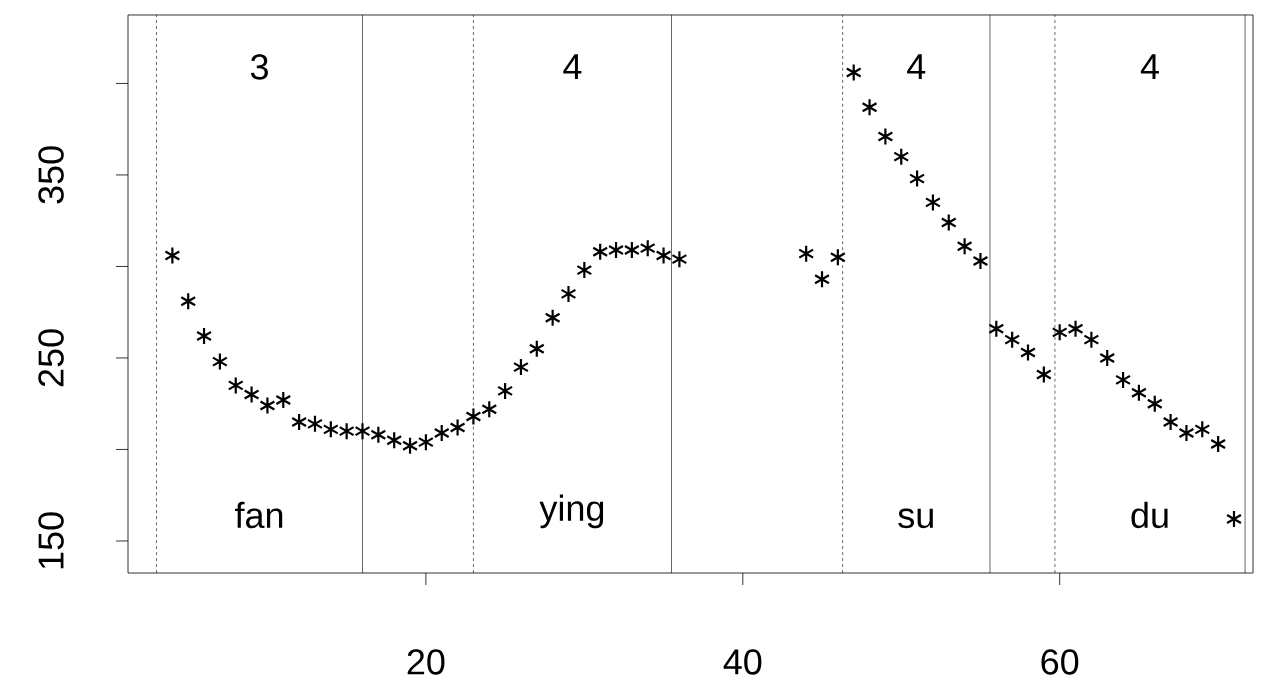 Image resolution: width=1266 pixels, height=677 pixels. I want to click on x-tick-label: 20, so click(426, 662).